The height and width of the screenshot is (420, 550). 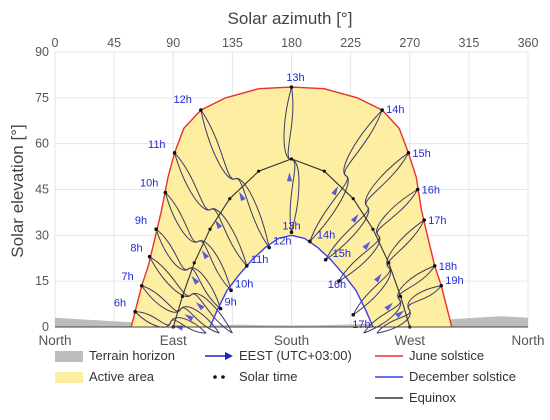 I want to click on legend-label: Active area, so click(x=122, y=376).